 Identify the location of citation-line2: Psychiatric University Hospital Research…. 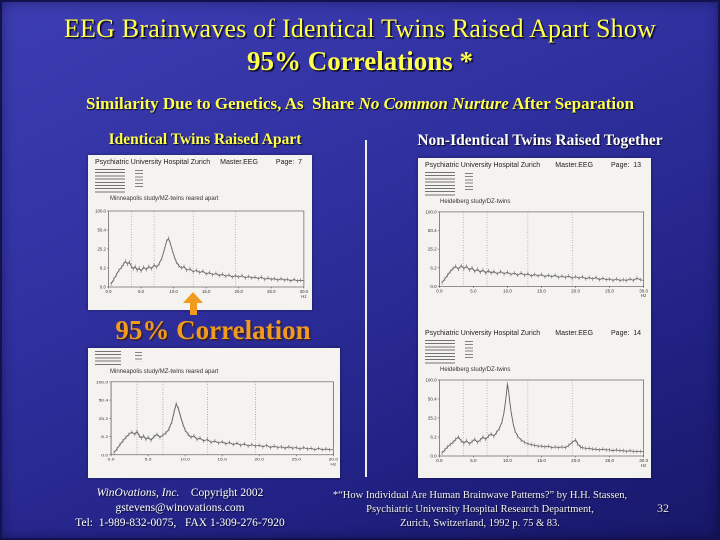
(480, 509).